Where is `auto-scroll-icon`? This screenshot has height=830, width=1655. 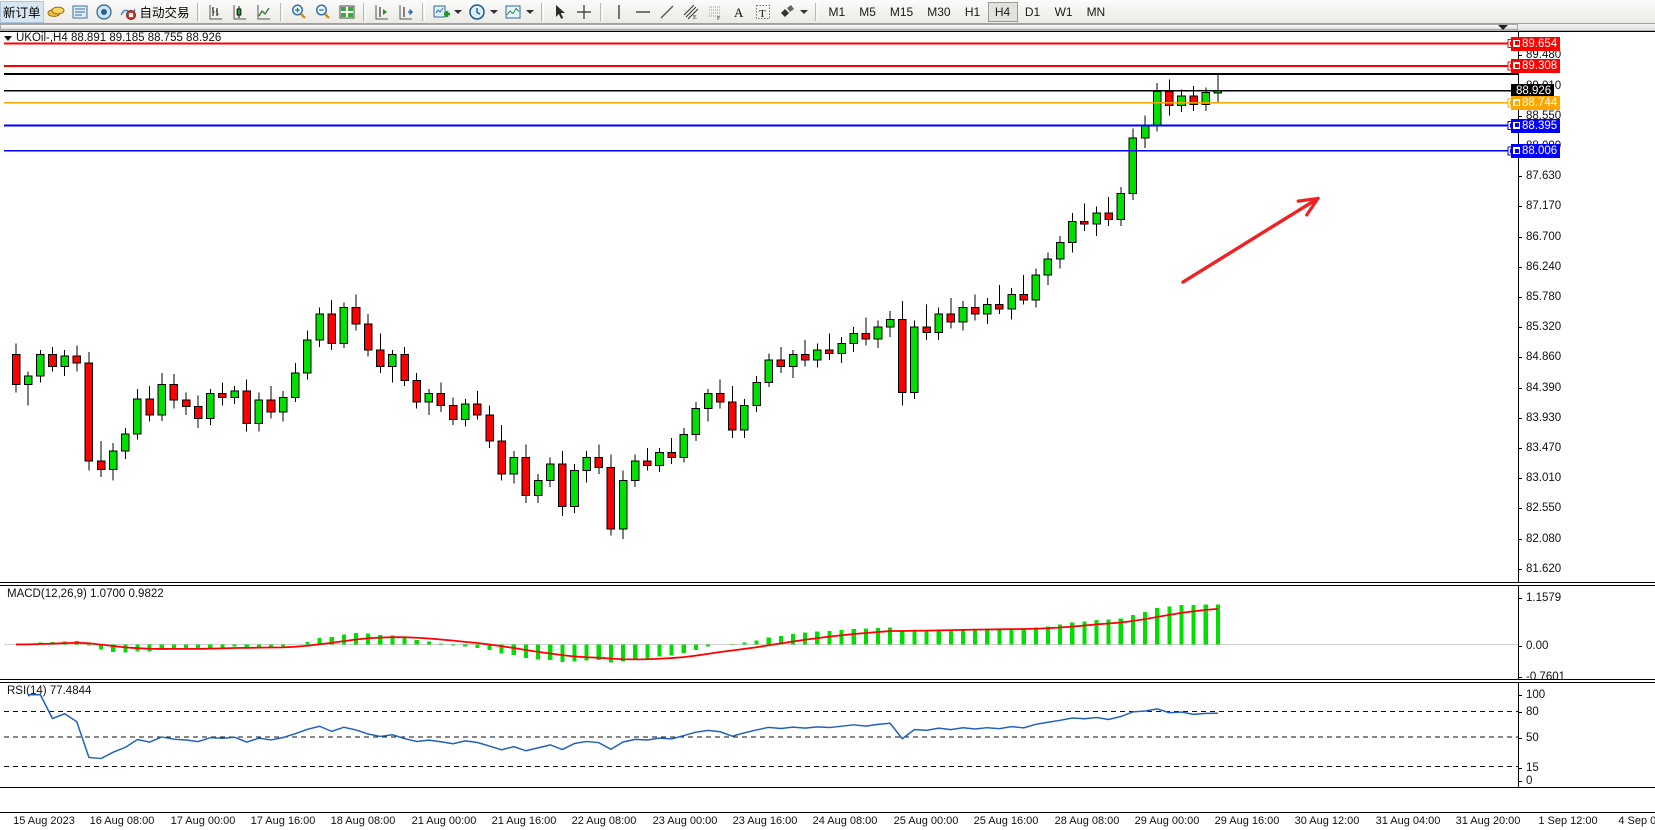 auto-scroll-icon is located at coordinates (406, 11).